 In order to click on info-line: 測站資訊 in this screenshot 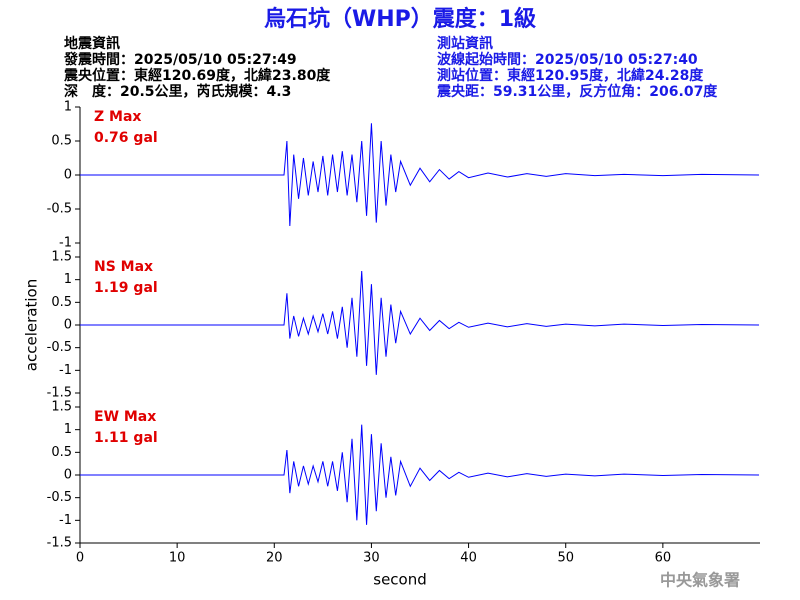, I will do `click(465, 43)`.